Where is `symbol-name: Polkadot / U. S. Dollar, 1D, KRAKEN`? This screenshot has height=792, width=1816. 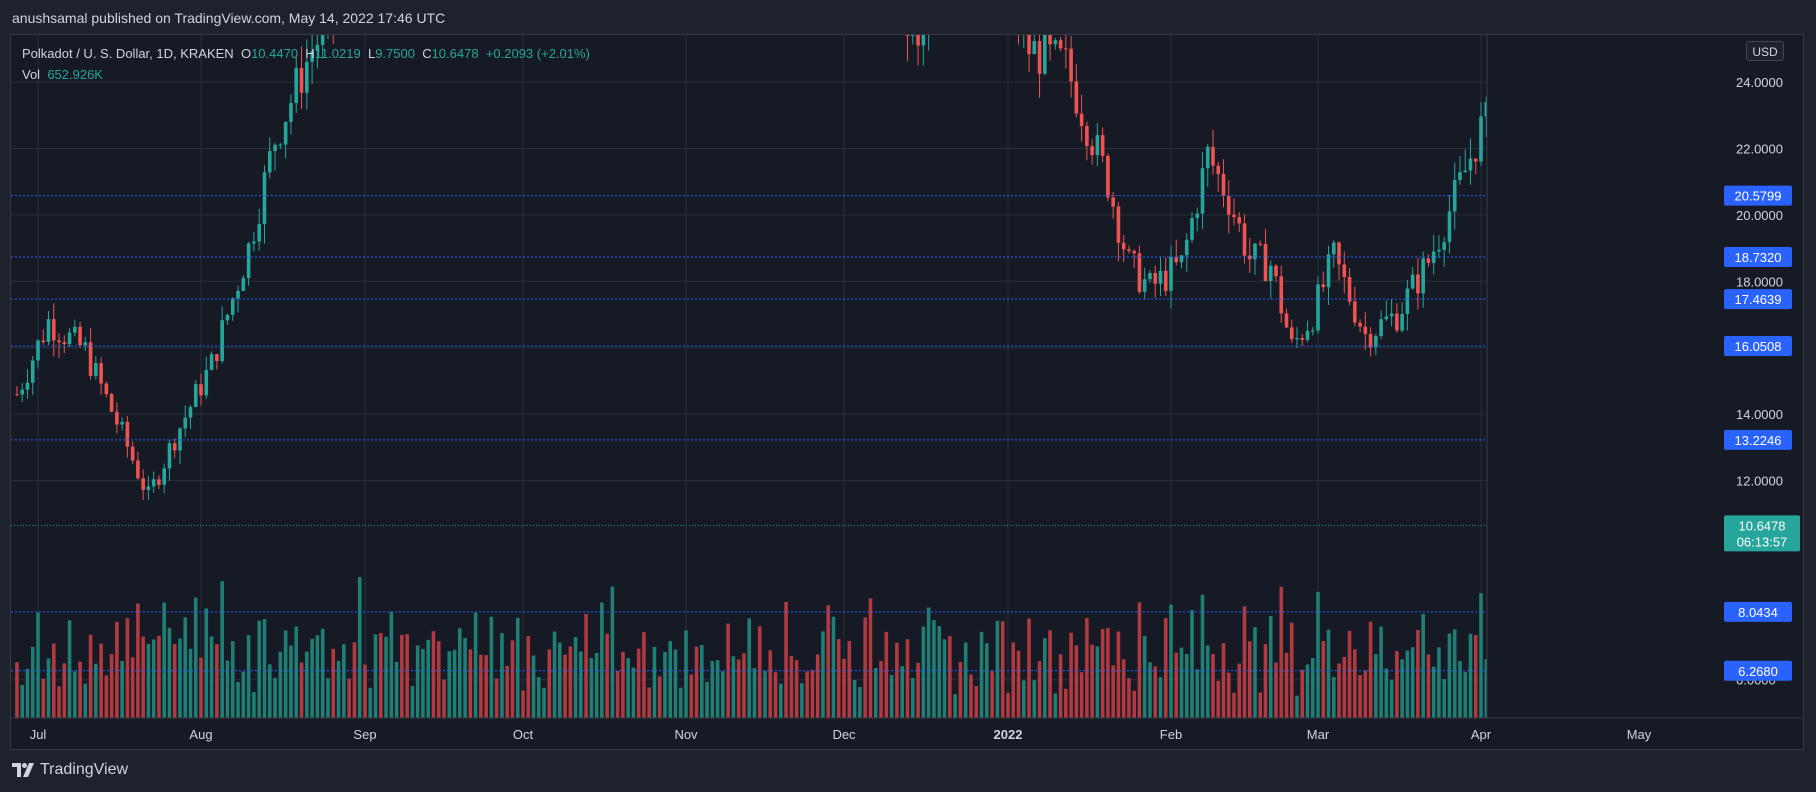
symbol-name: Polkadot / U. S. Dollar, 1D, KRAKEN is located at coordinates (128, 53).